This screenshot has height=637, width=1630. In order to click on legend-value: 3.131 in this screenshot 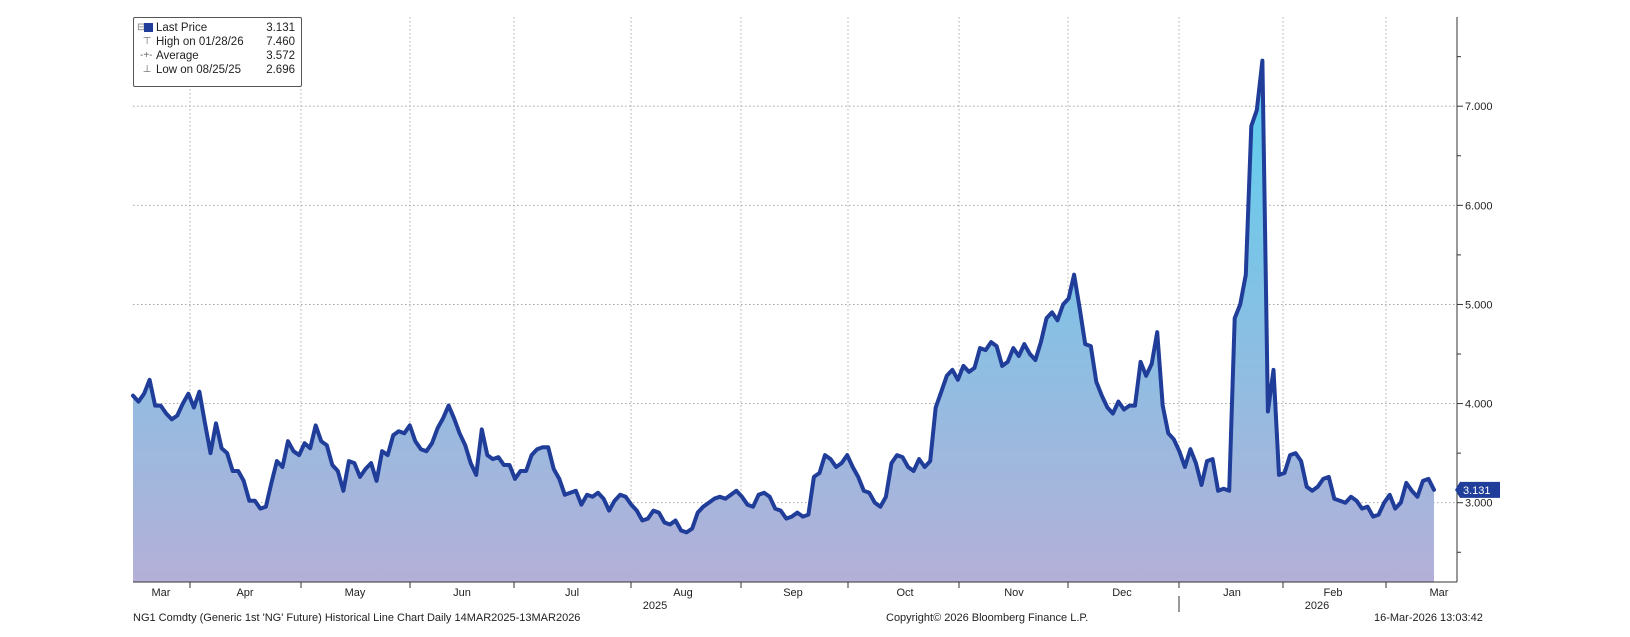, I will do `click(280, 28)`.